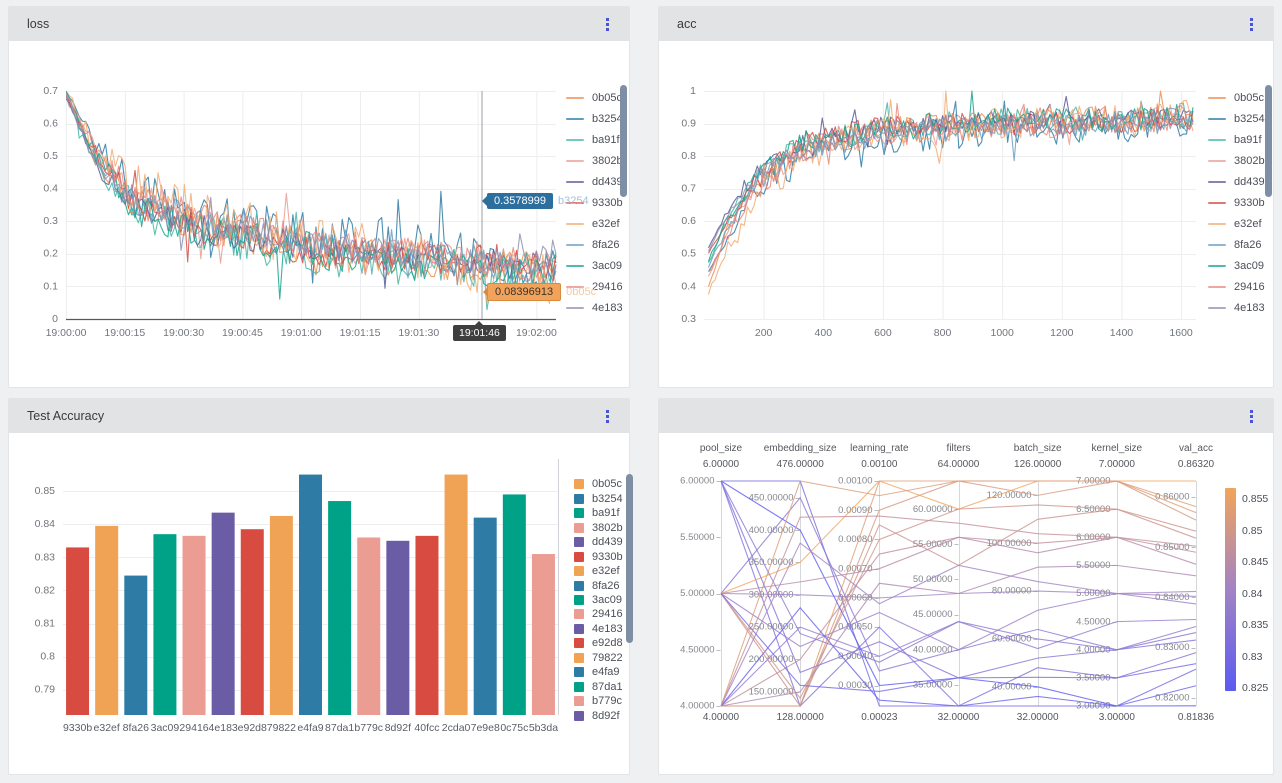 The width and height of the screenshot is (1282, 783). Describe the element at coordinates (598, 643) in the screenshot. I see `legend-item-e92d8: e92d8` at that location.